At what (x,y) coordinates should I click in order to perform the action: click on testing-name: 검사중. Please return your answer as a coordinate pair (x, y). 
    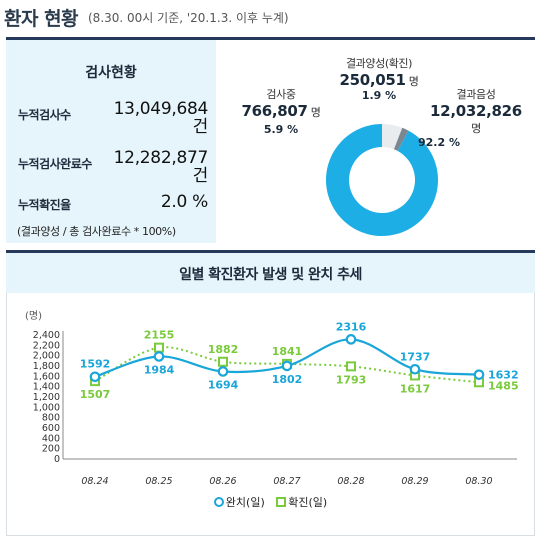
    Looking at the image, I should click on (281, 94).